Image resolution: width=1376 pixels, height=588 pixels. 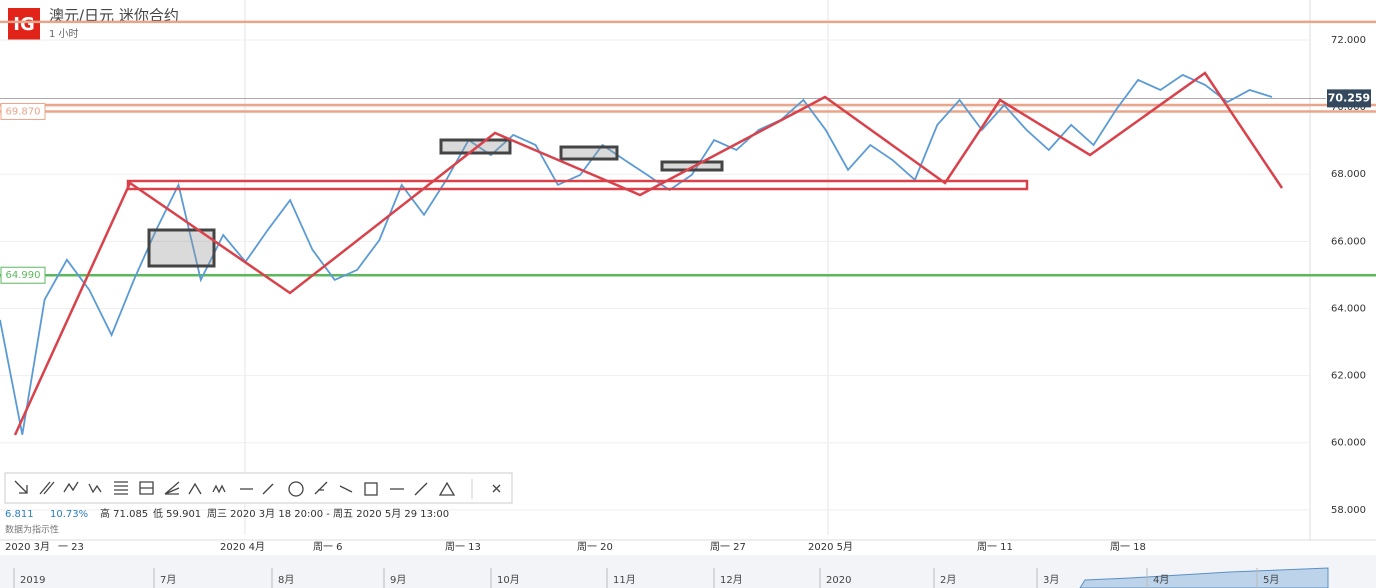 I want to click on disclaimer: 数据为指示性, so click(x=32, y=530).